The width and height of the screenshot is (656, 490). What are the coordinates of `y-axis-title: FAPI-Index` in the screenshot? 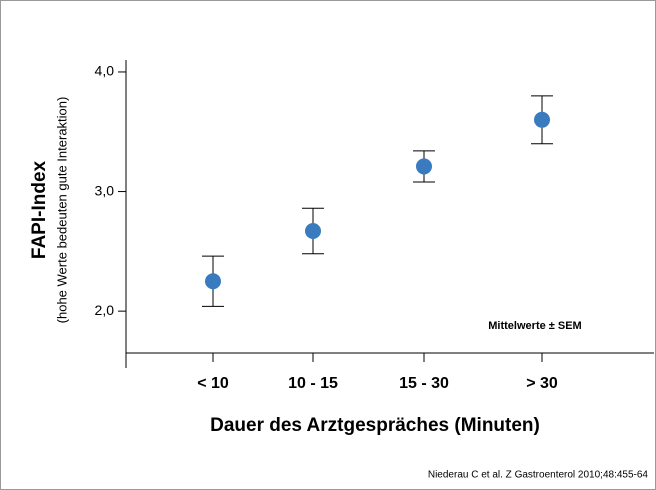 It's located at (39, 209).